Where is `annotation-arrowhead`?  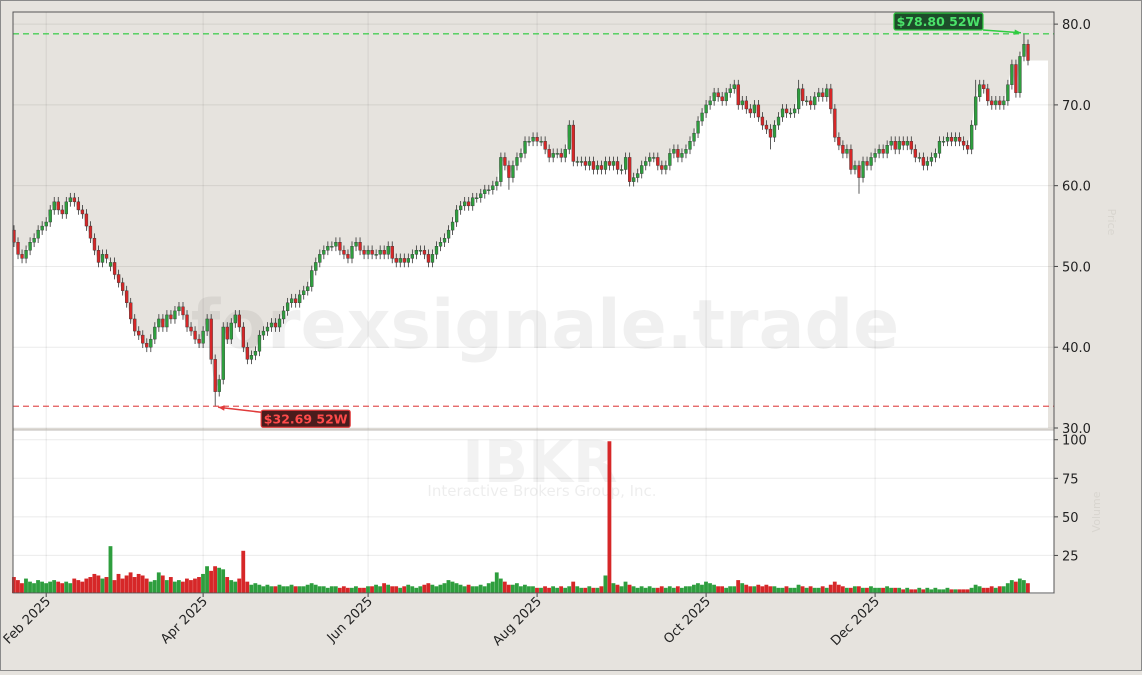 annotation-arrowhead is located at coordinates (221, 408).